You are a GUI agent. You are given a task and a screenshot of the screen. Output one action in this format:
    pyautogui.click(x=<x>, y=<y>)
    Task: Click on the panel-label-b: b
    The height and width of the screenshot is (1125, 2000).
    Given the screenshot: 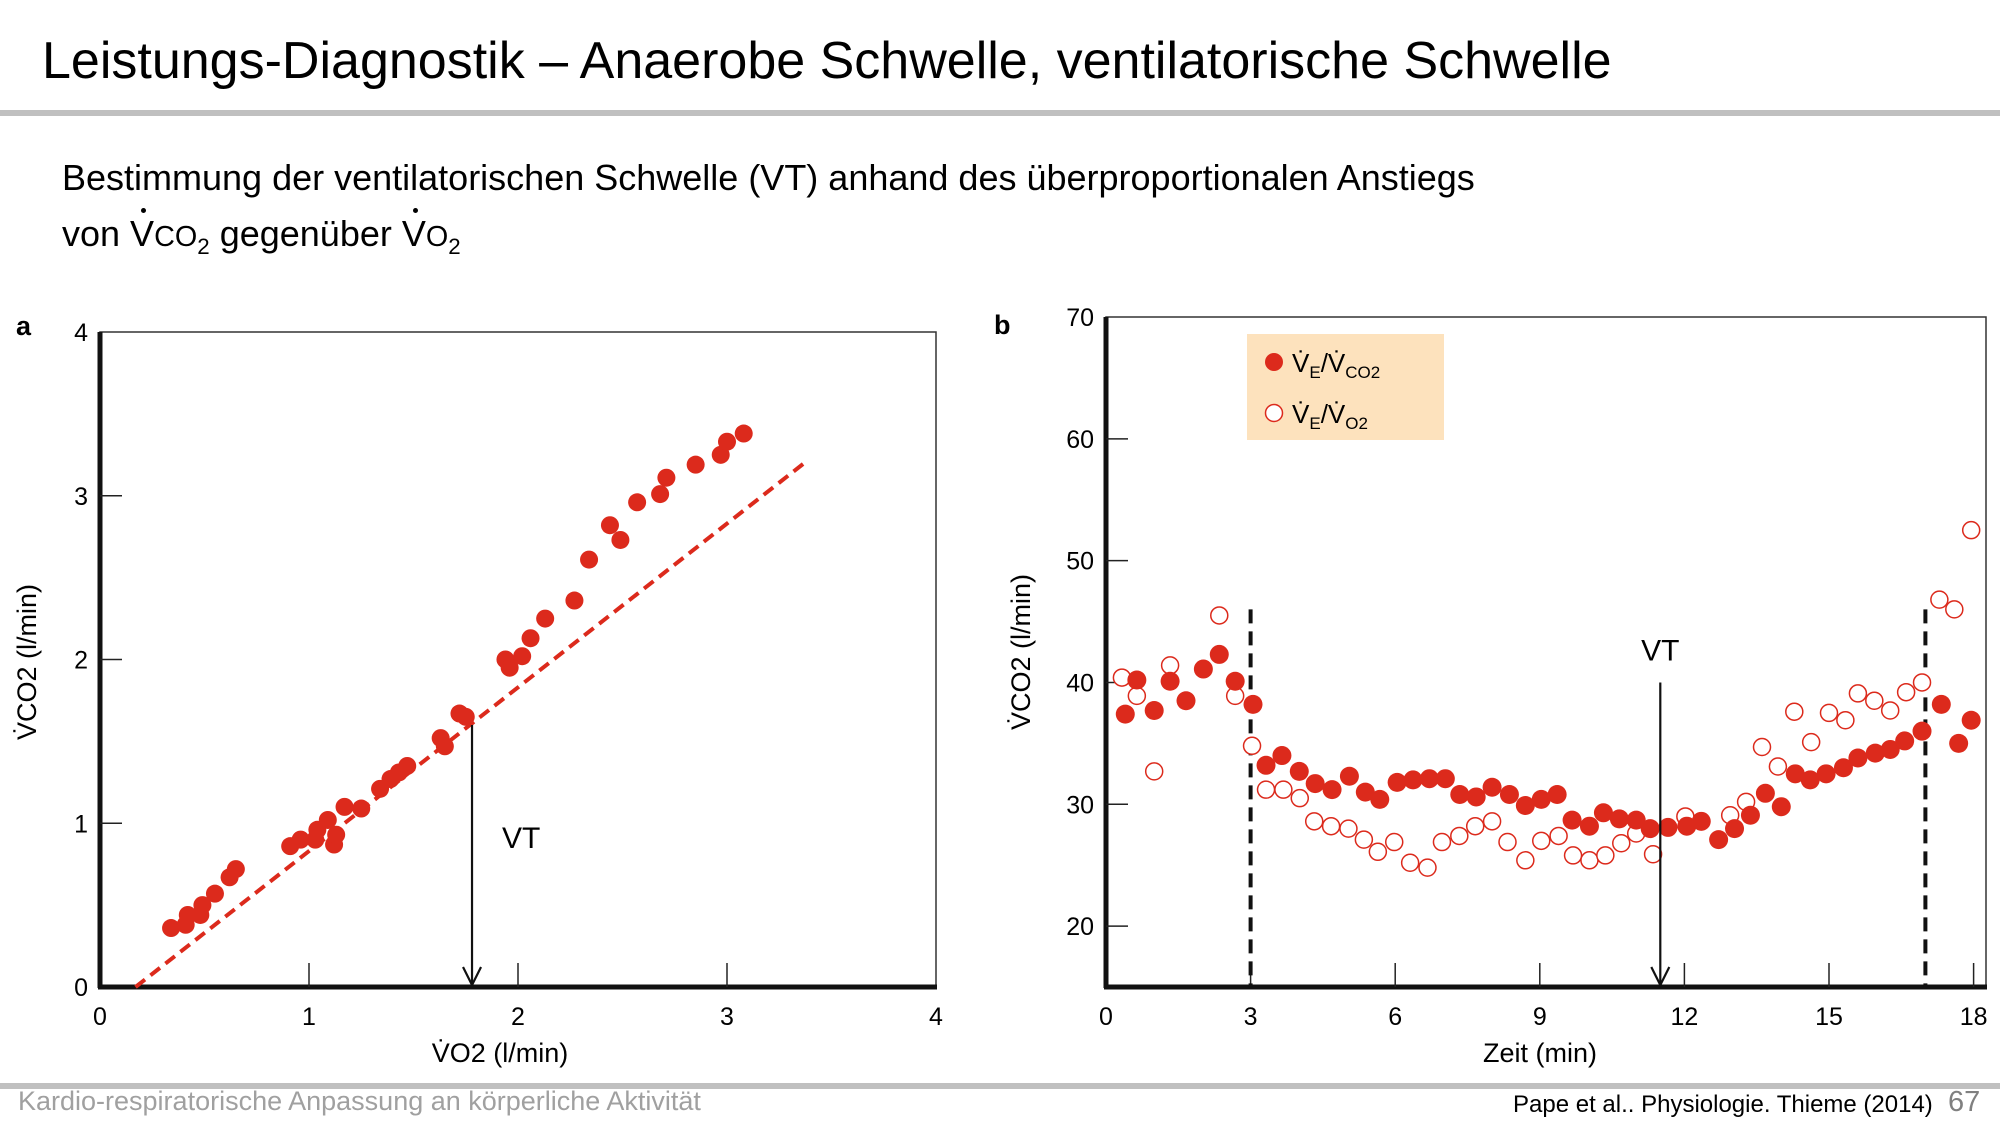 What is the action you would take?
    pyautogui.click(x=1002, y=325)
    